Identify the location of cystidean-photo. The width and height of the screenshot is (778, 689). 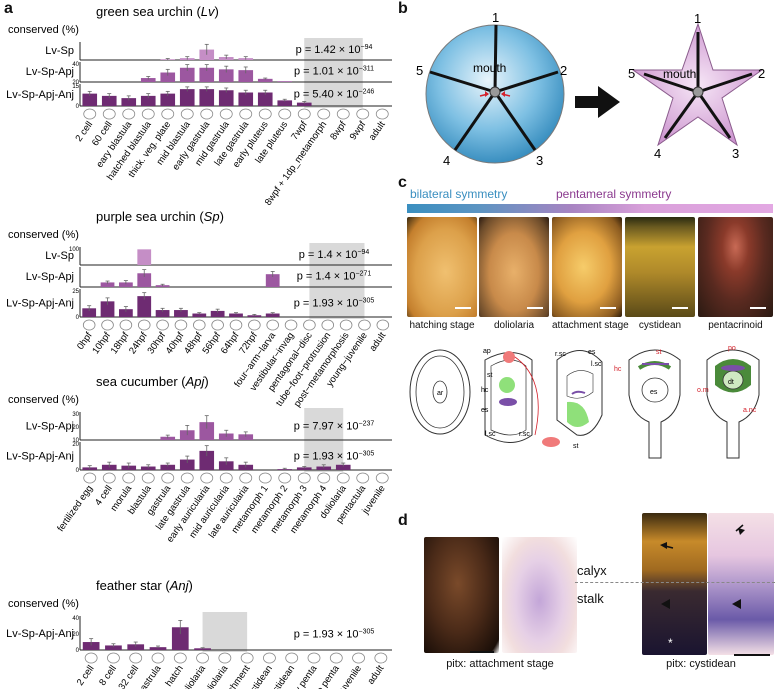
(660, 267).